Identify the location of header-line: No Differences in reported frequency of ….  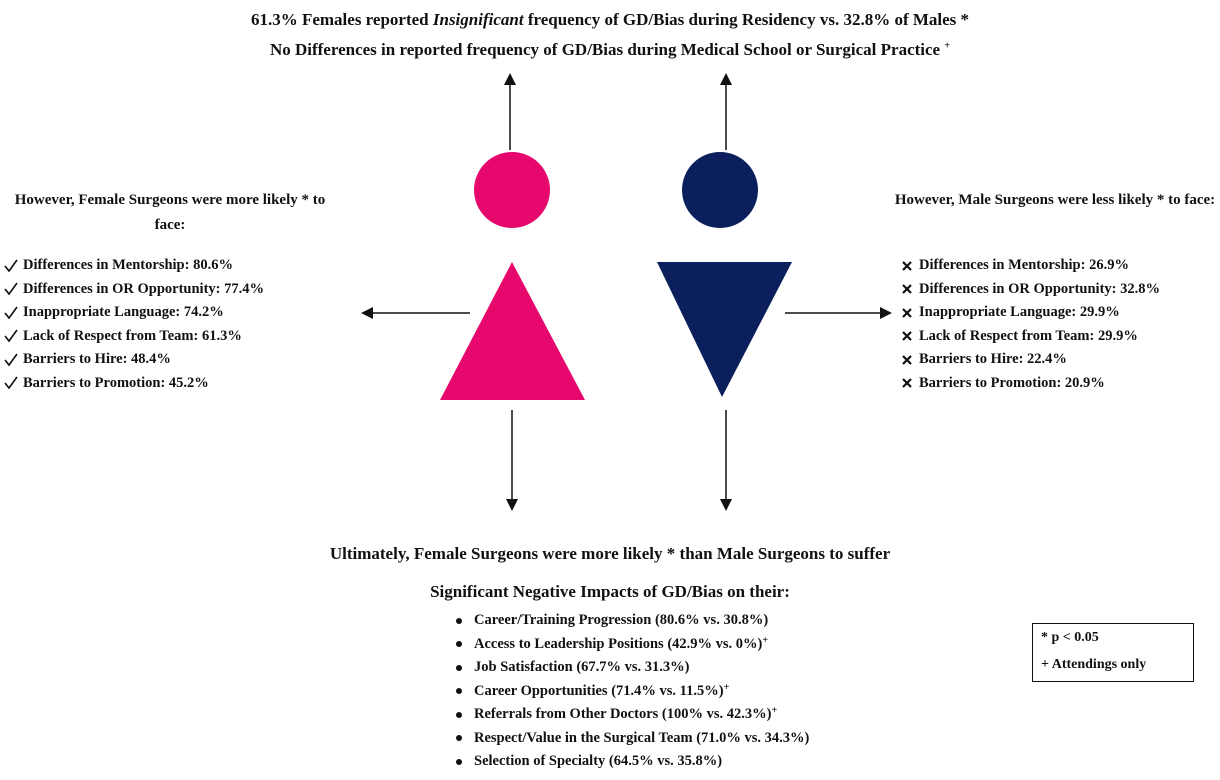
(610, 50).